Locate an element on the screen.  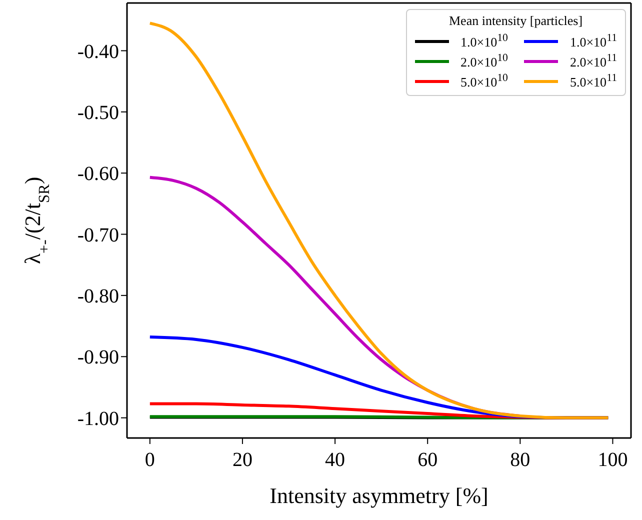
y-tick-label: -0.70 is located at coordinates (98, 235).